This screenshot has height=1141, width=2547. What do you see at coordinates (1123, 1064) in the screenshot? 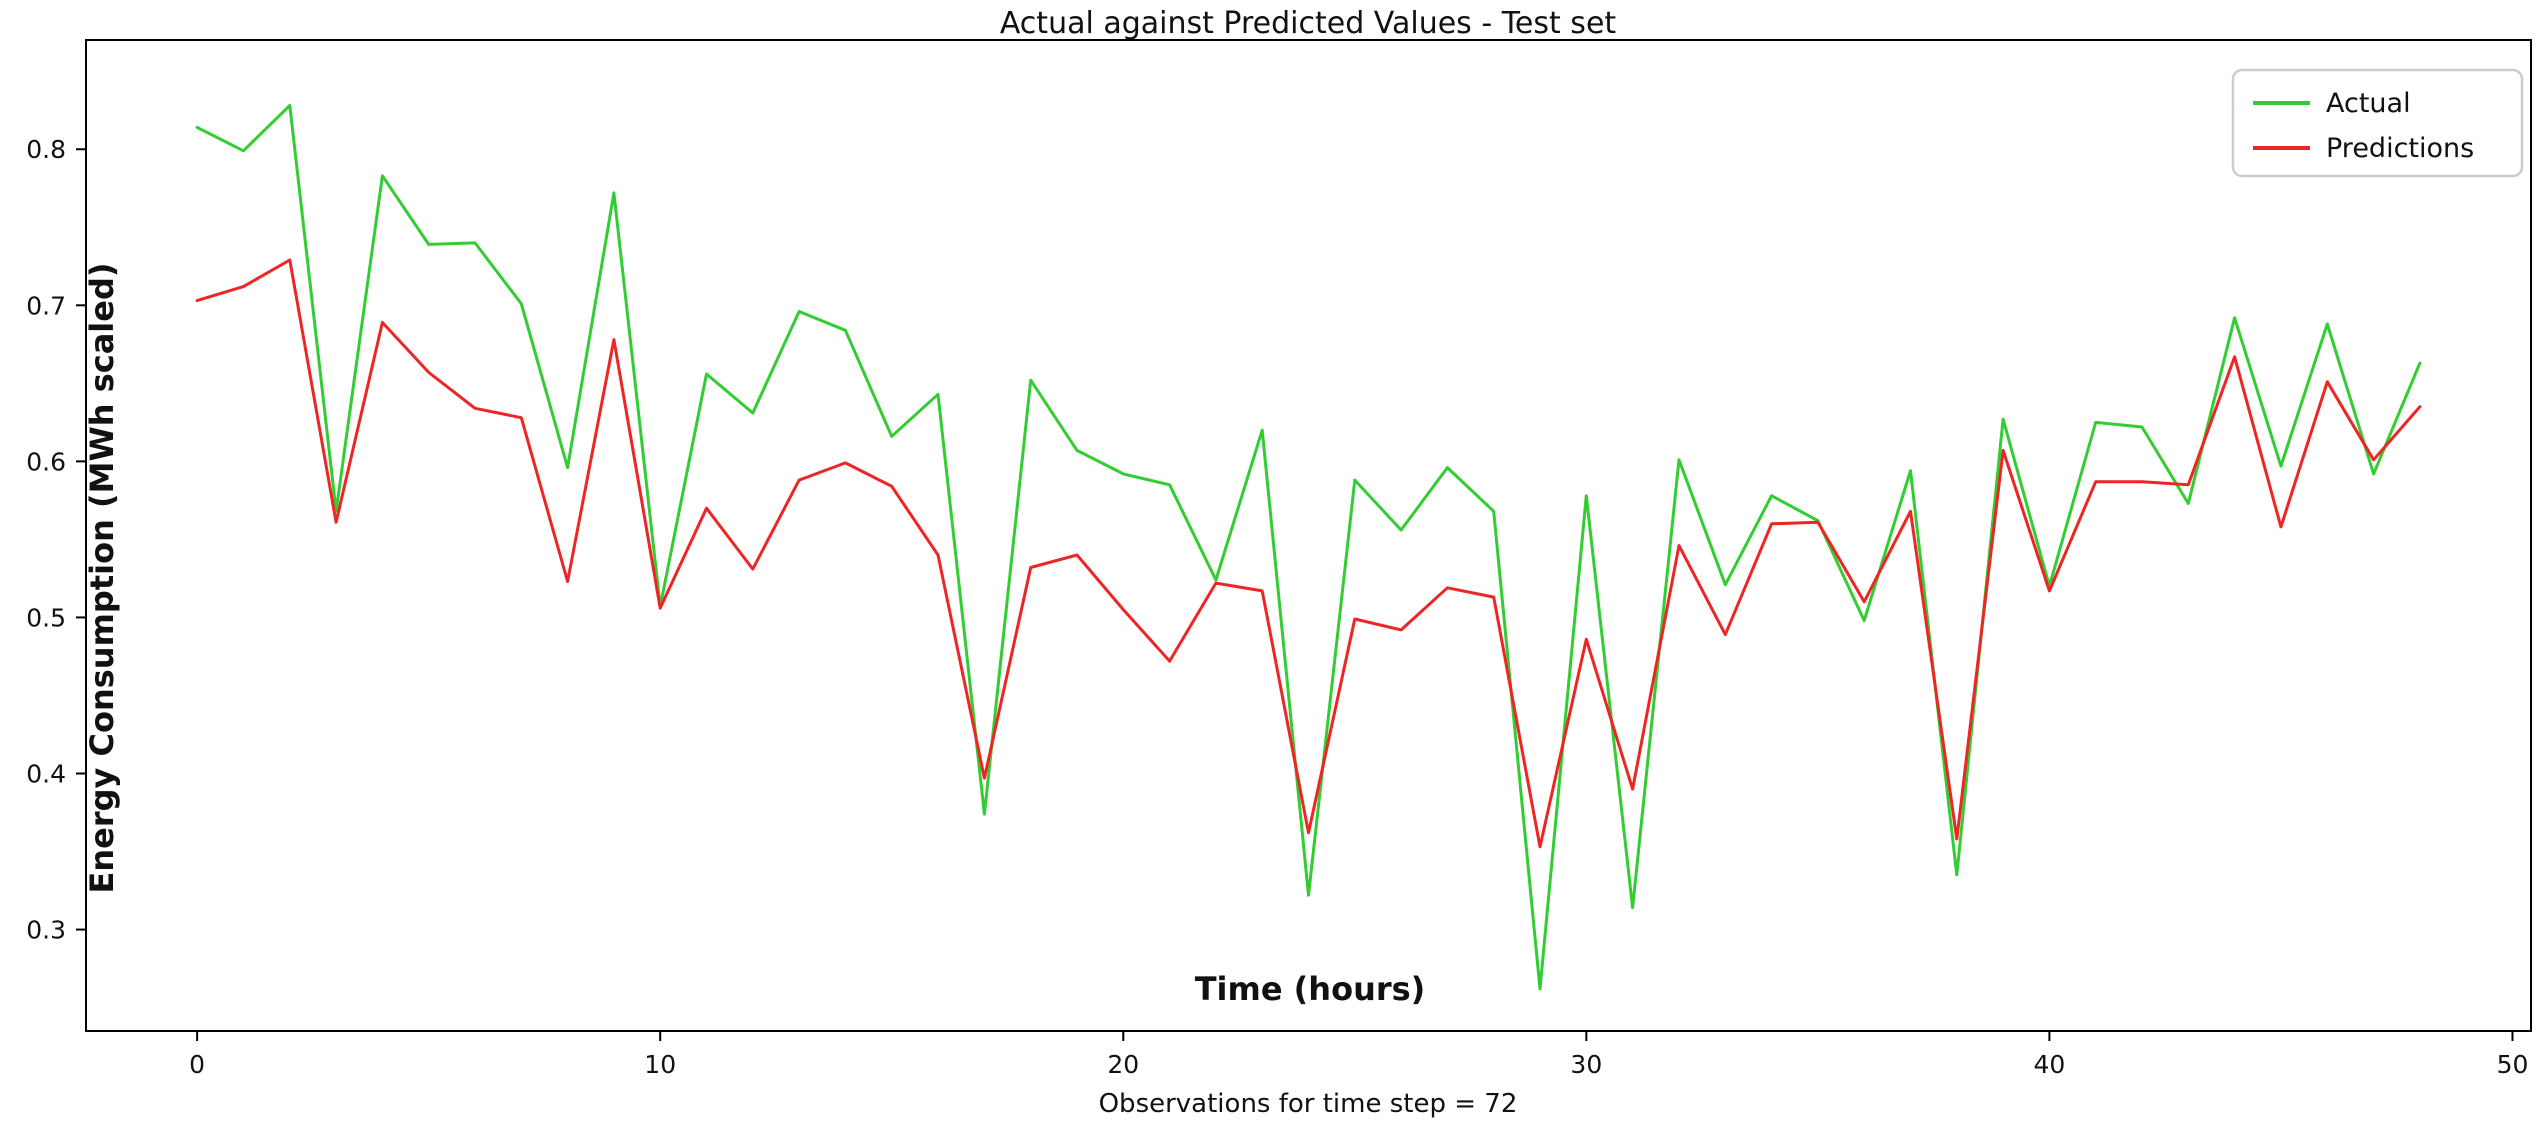
I see `x-tick-label: 20` at bounding box center [1123, 1064].